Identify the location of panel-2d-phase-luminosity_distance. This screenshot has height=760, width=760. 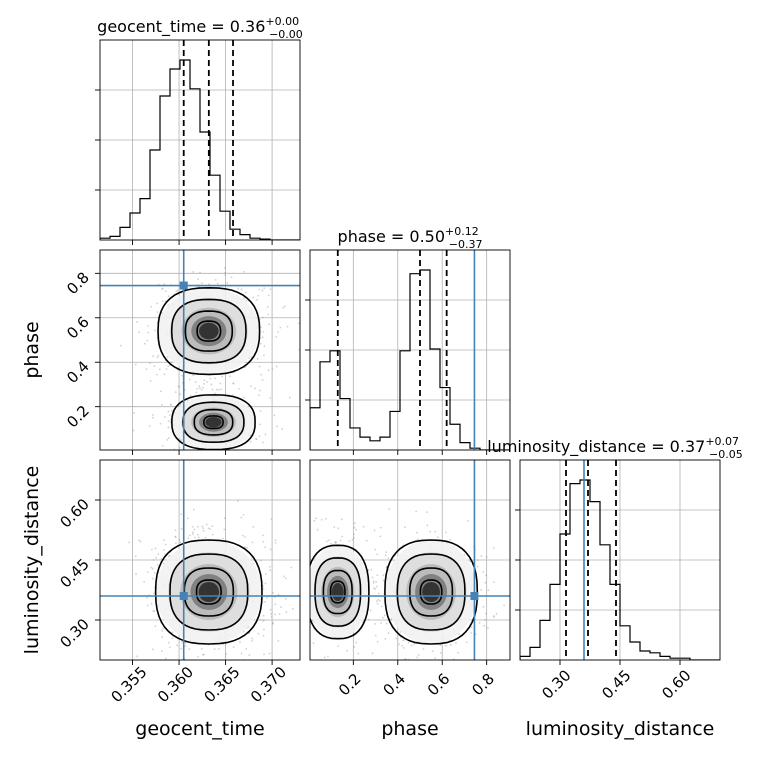
(408, 584).